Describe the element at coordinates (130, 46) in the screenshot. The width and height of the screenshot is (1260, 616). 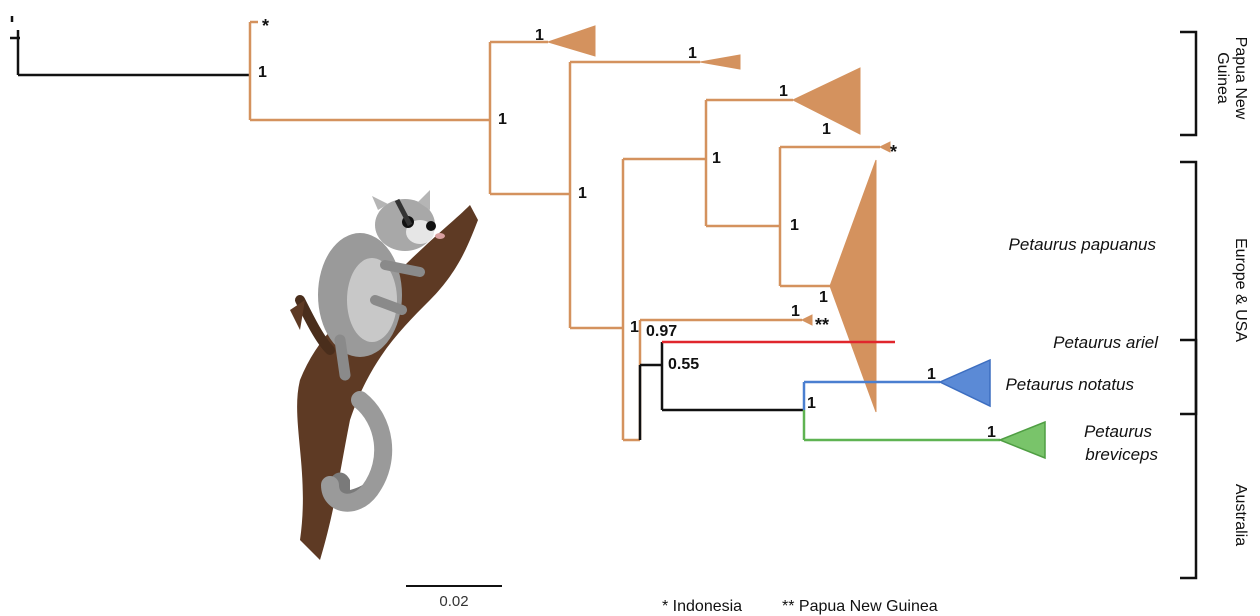
I see `outgroup-branches` at that location.